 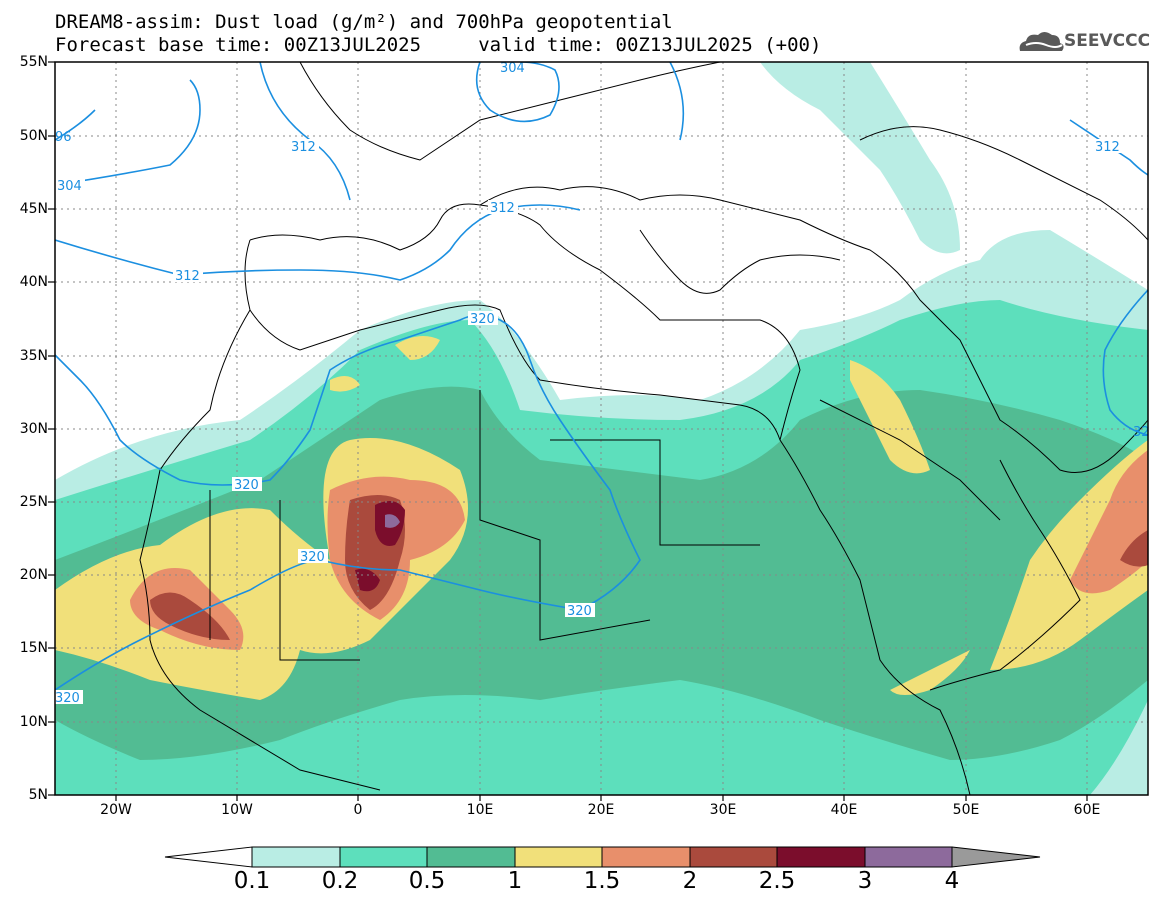 What do you see at coordinates (844, 810) in the screenshot?
I see `lon-label: 40E` at bounding box center [844, 810].